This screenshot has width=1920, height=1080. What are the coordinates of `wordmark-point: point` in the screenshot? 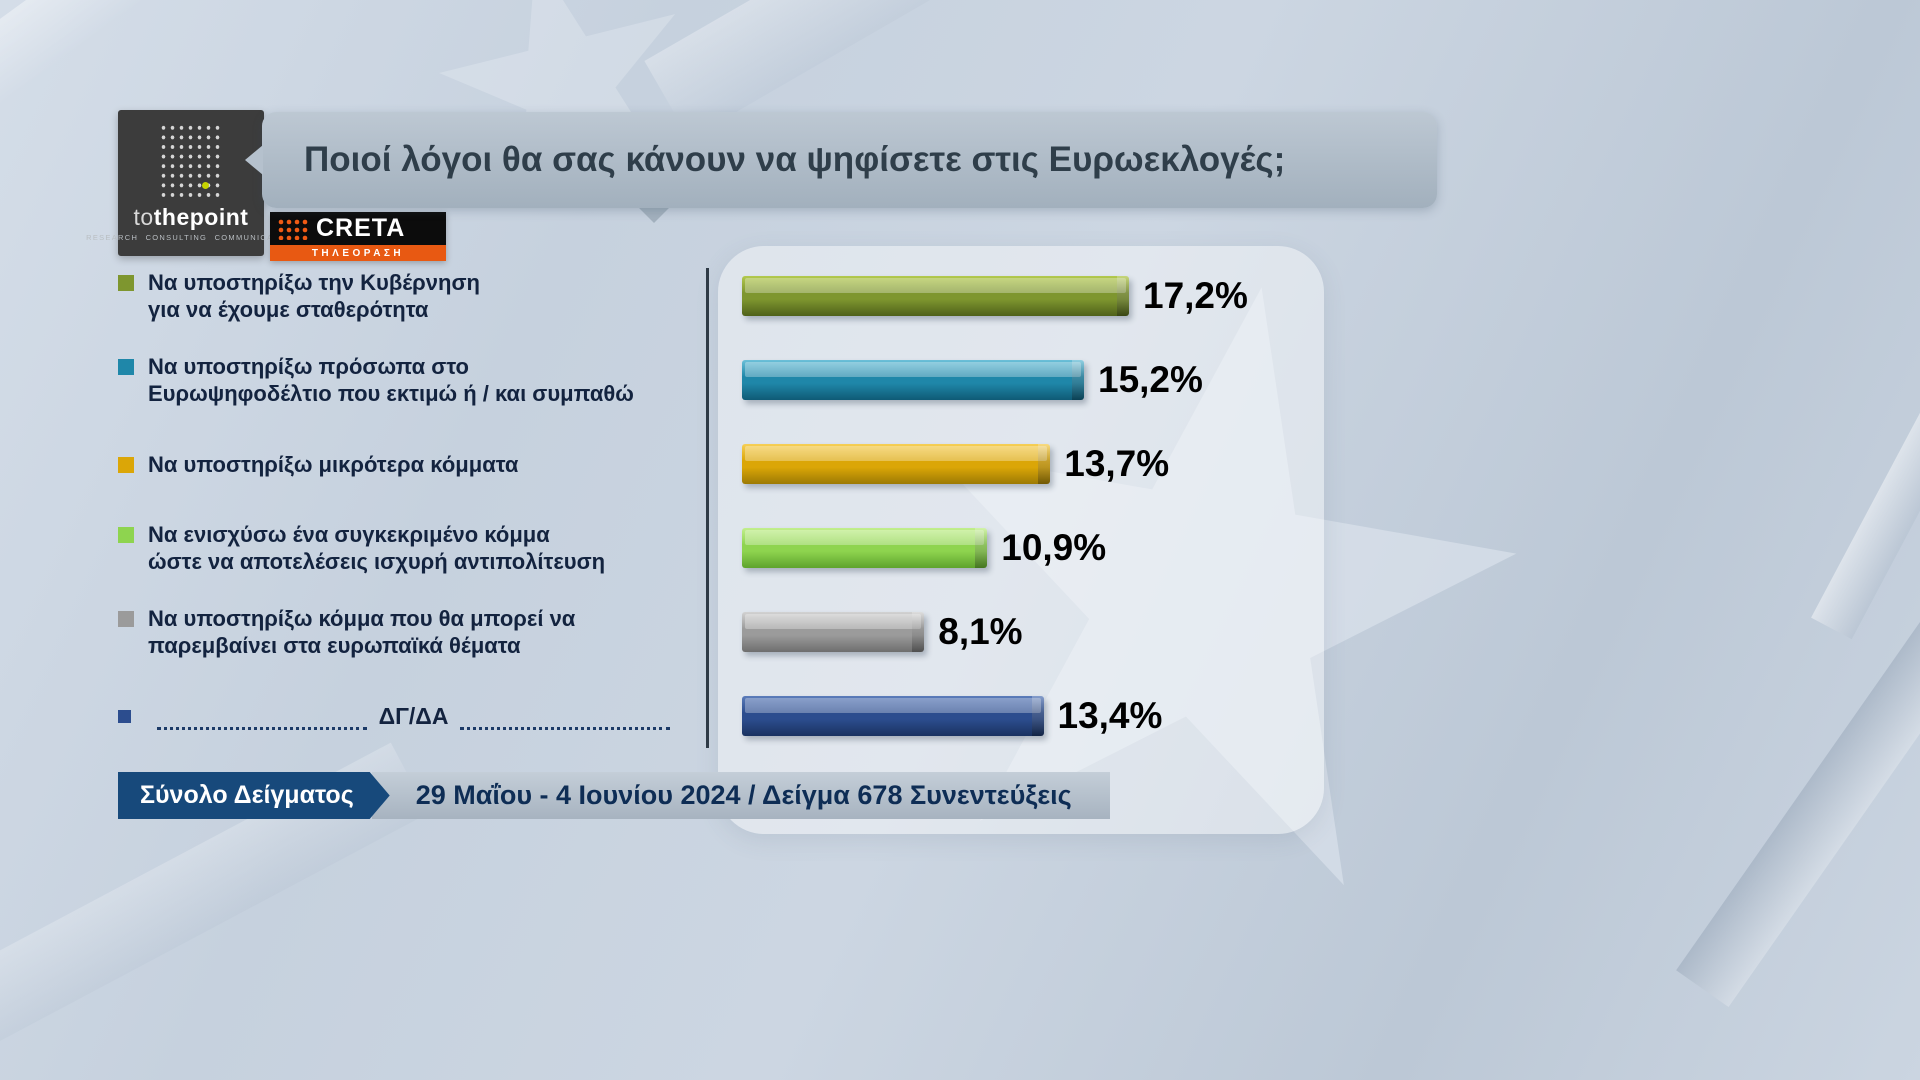 It's located at (219, 217).